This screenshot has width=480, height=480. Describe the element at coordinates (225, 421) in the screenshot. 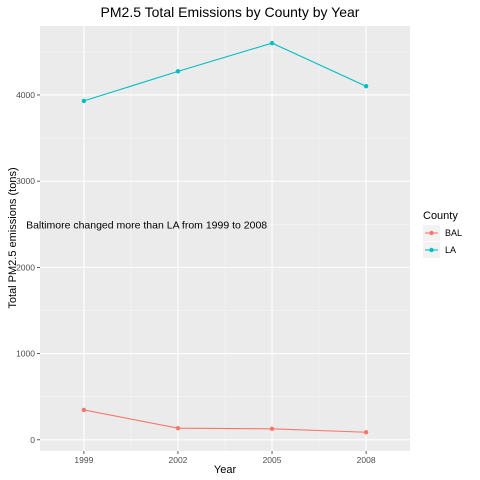

I see `series-line-bal` at that location.